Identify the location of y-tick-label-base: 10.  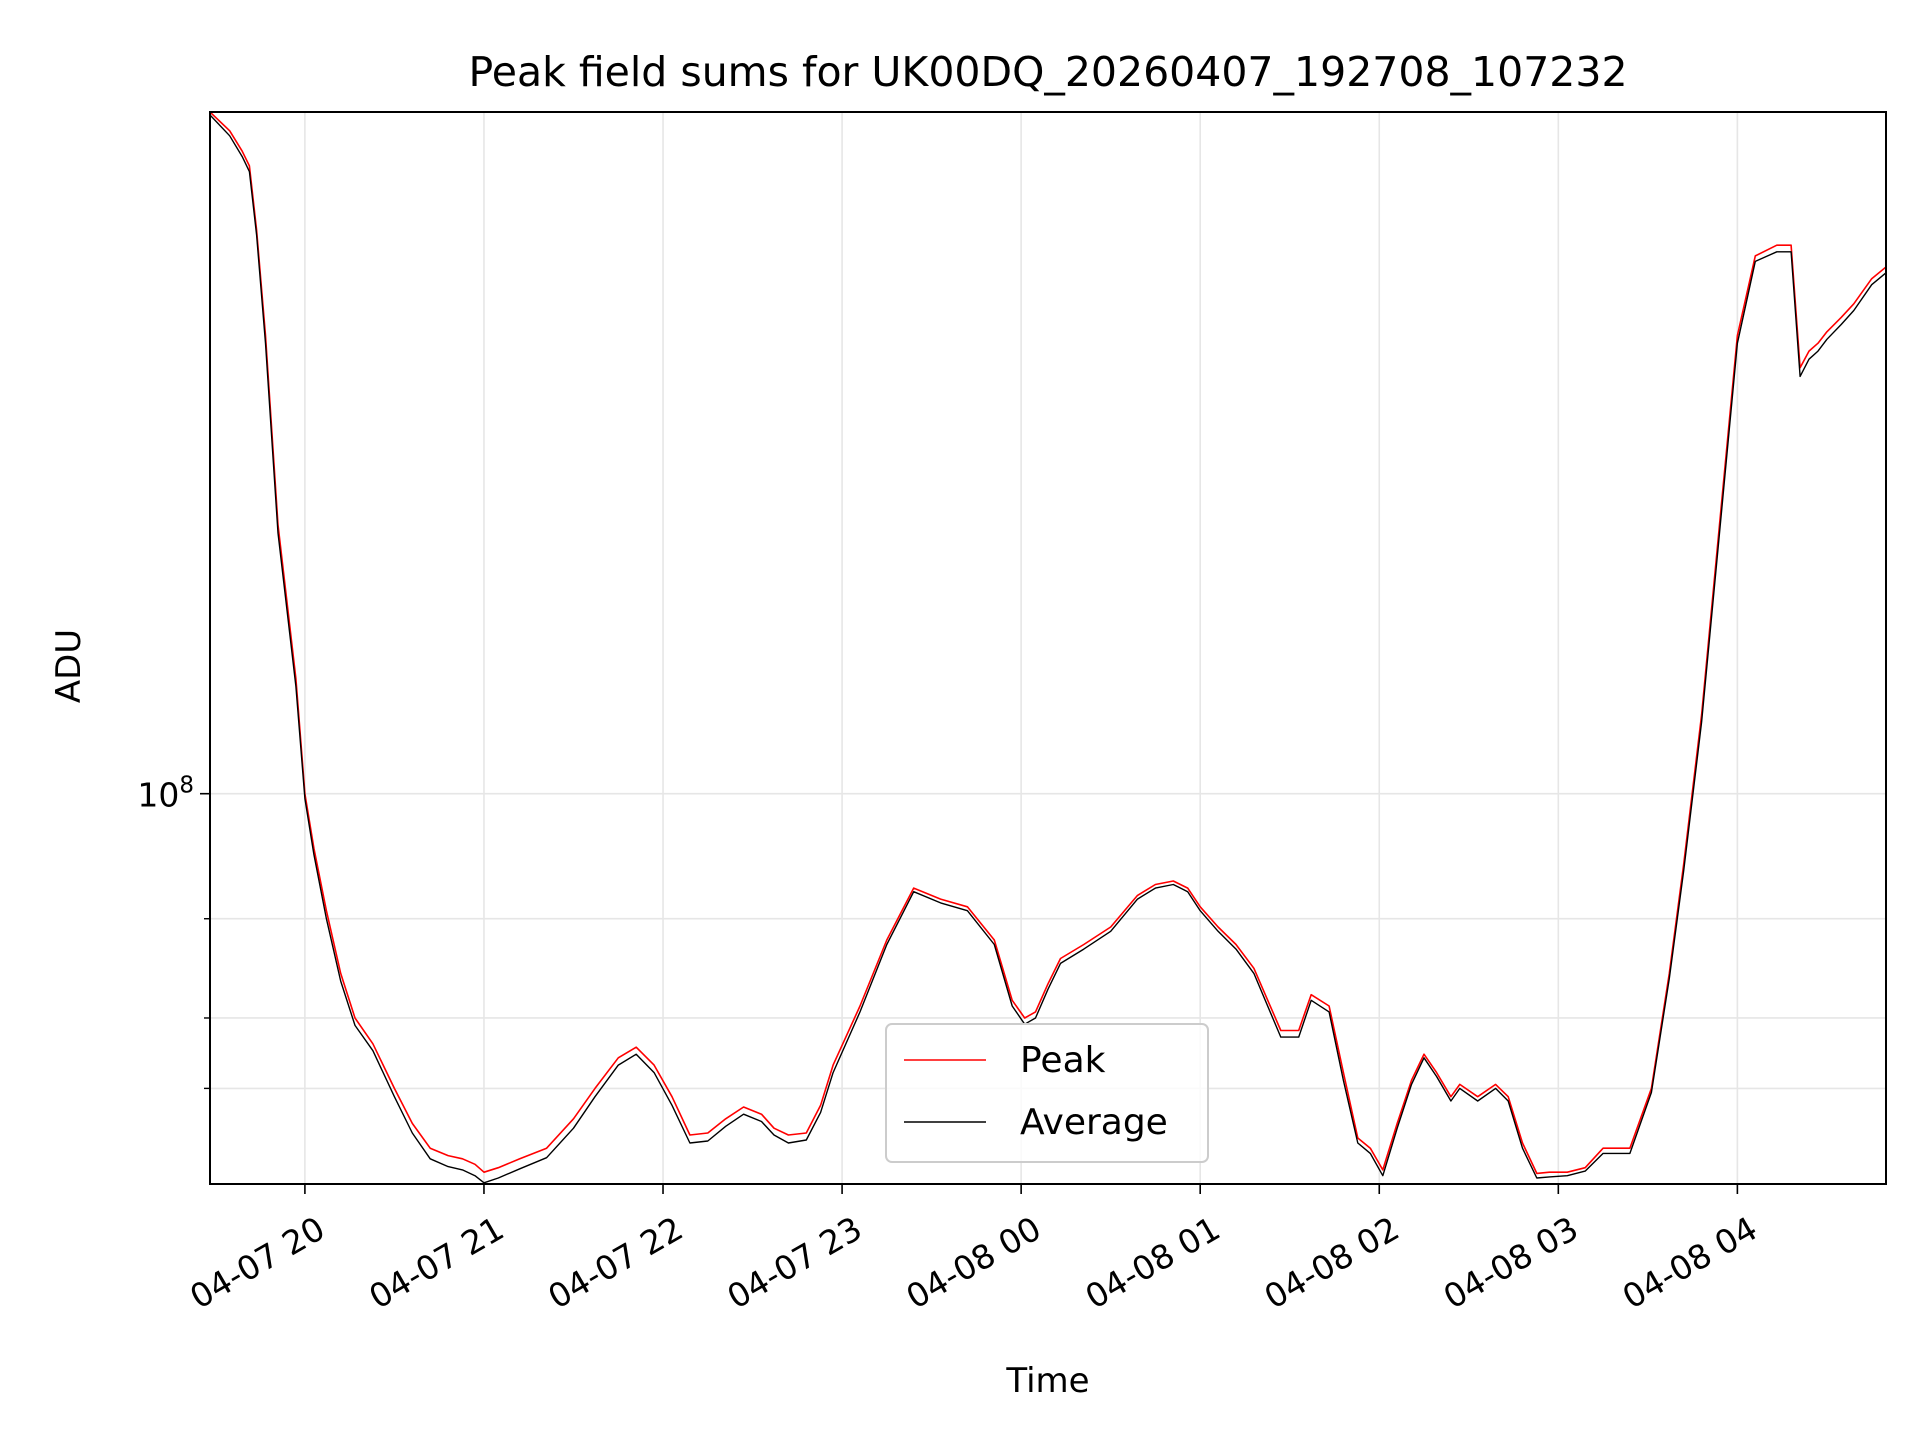
(158, 795).